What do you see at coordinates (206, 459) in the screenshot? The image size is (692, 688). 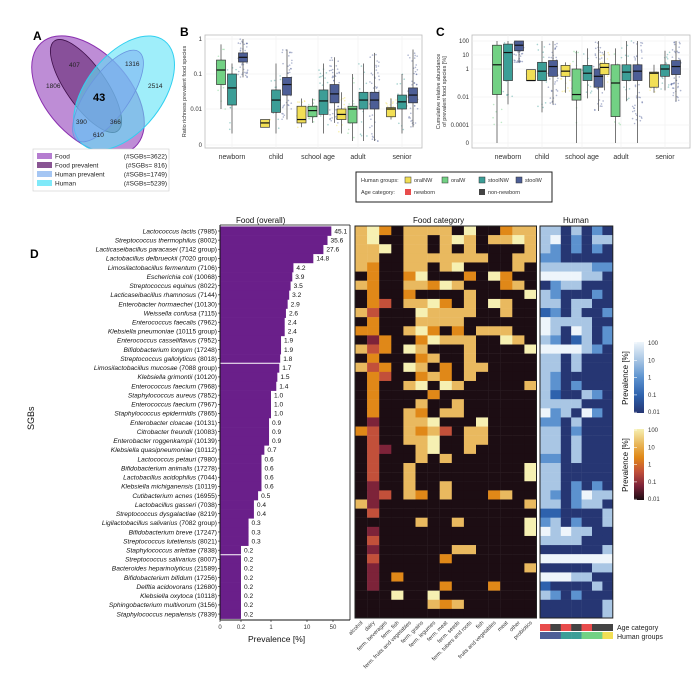 I see `sgb-id: (7980)` at bounding box center [206, 459].